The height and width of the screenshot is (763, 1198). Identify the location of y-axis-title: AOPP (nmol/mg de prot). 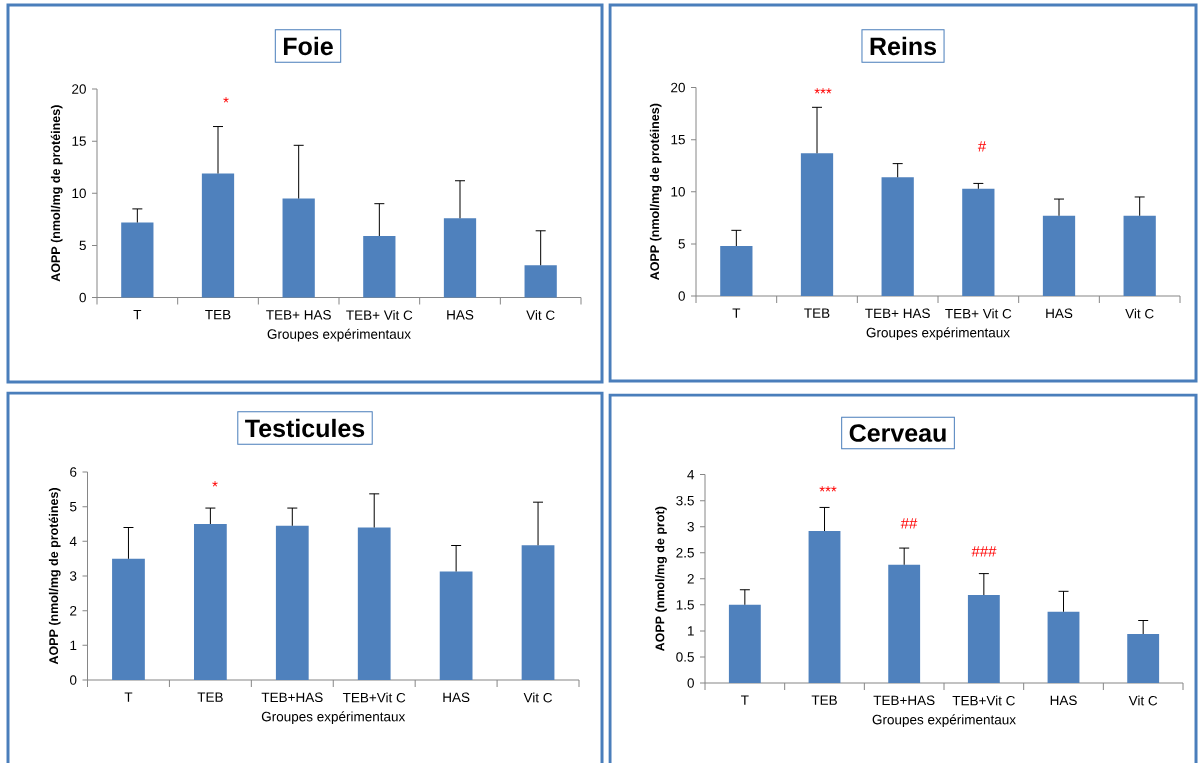
(661, 579).